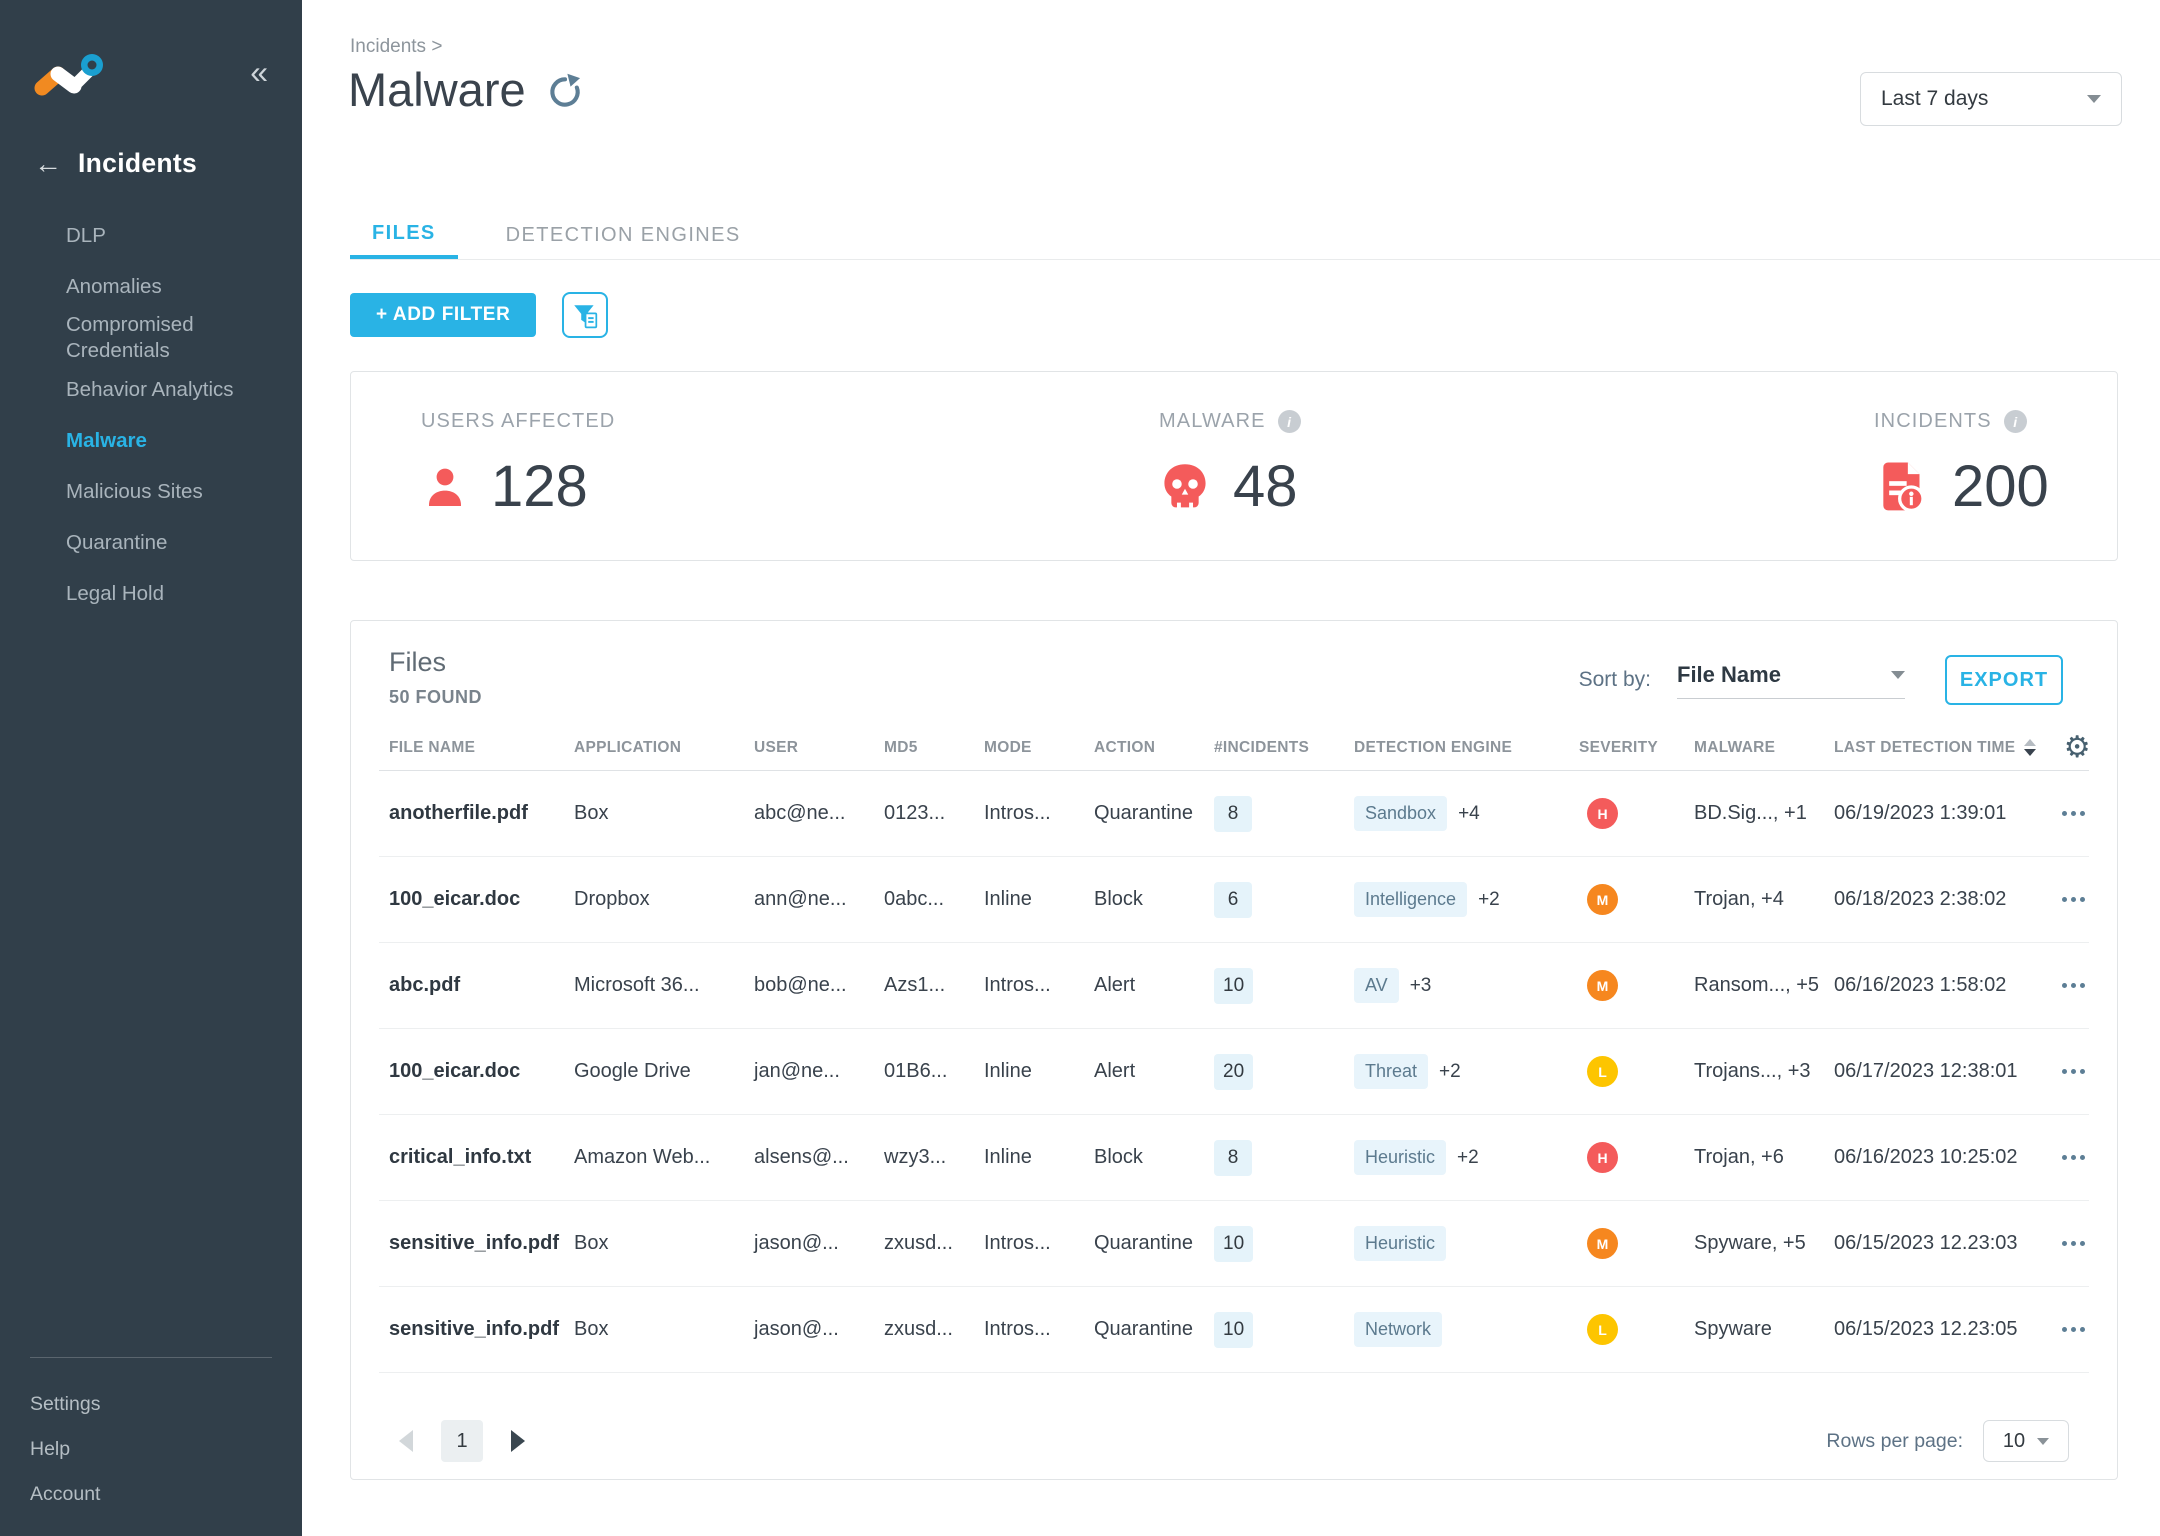  Describe the element at coordinates (2000, 486) in the screenshot. I see `incidents-count-value: 200` at that location.